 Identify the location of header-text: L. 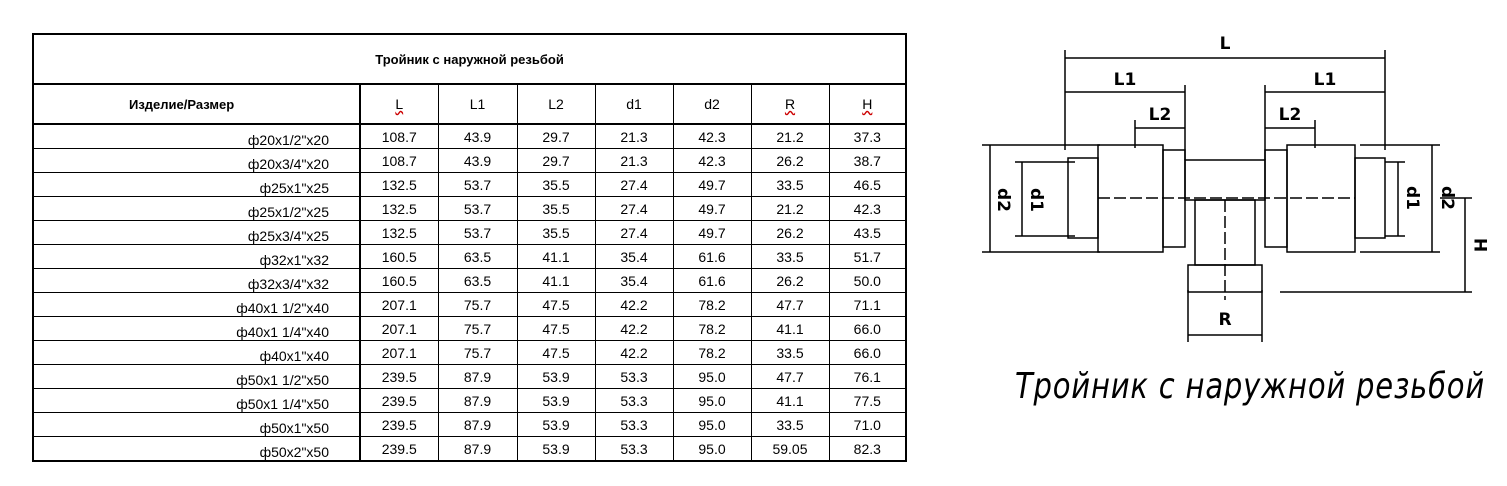
(399, 104).